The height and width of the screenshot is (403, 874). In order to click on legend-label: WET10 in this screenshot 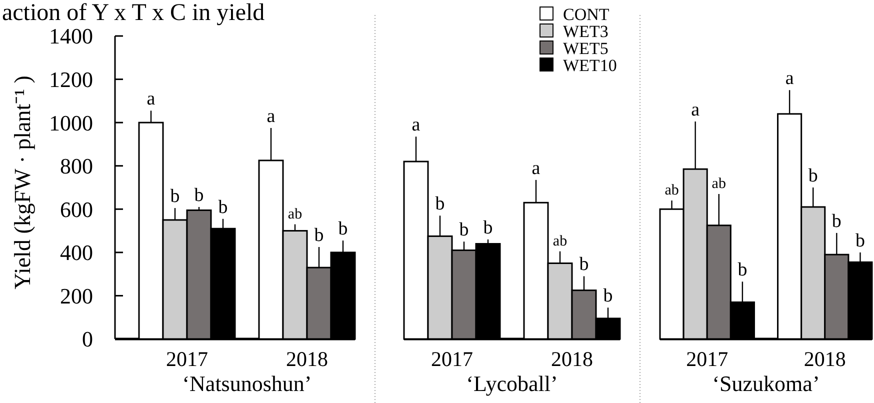, I will do `click(590, 65)`.